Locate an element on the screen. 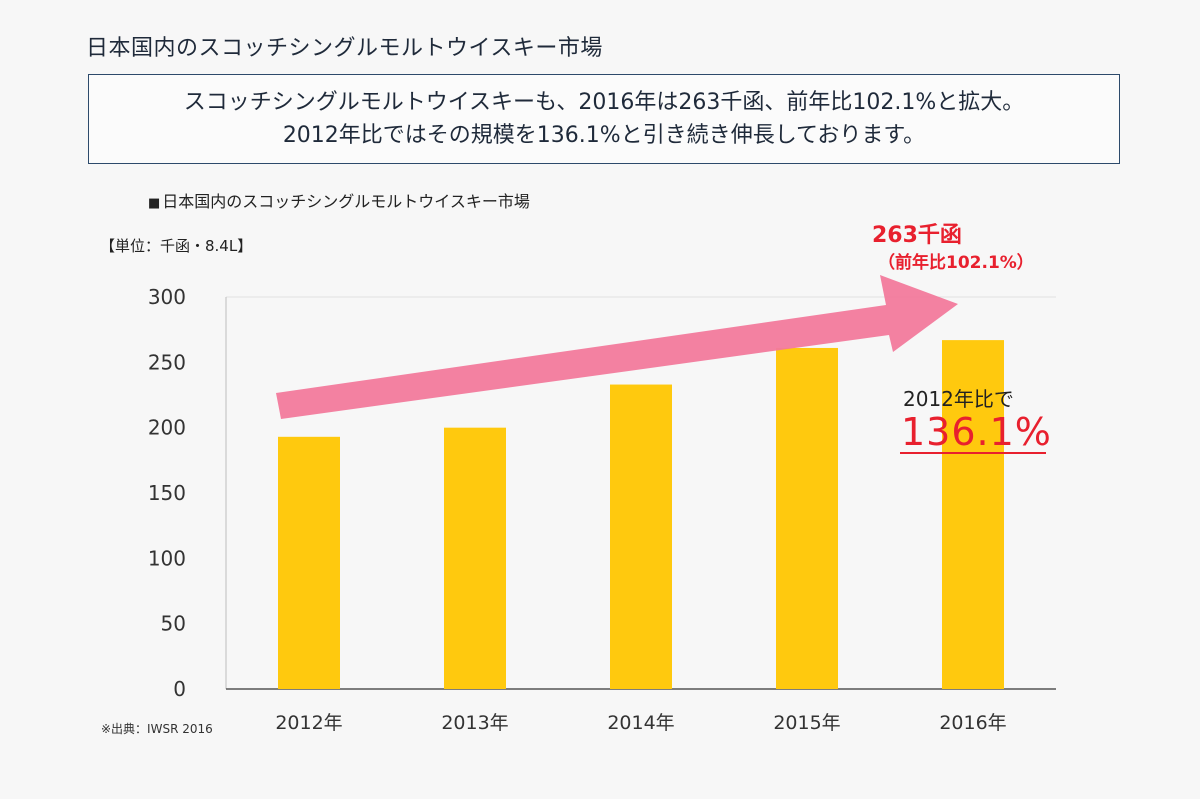 Image resolution: width=1200 pixels, height=799 pixels. x-tick-label: 2013年 is located at coordinates (474, 723).